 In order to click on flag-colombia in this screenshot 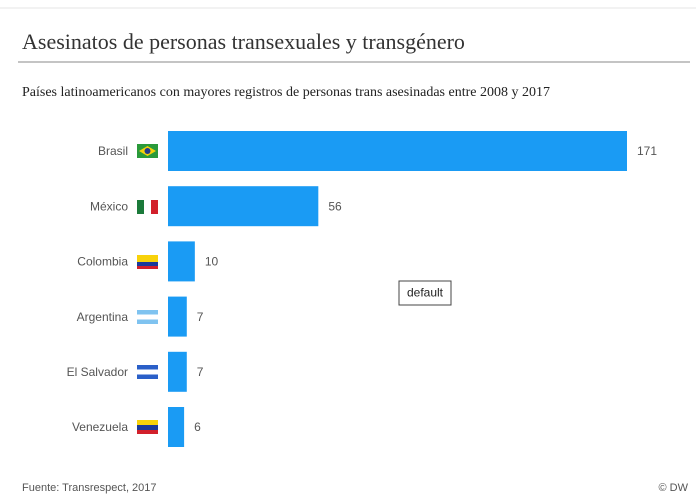, I will do `click(147, 262)`.